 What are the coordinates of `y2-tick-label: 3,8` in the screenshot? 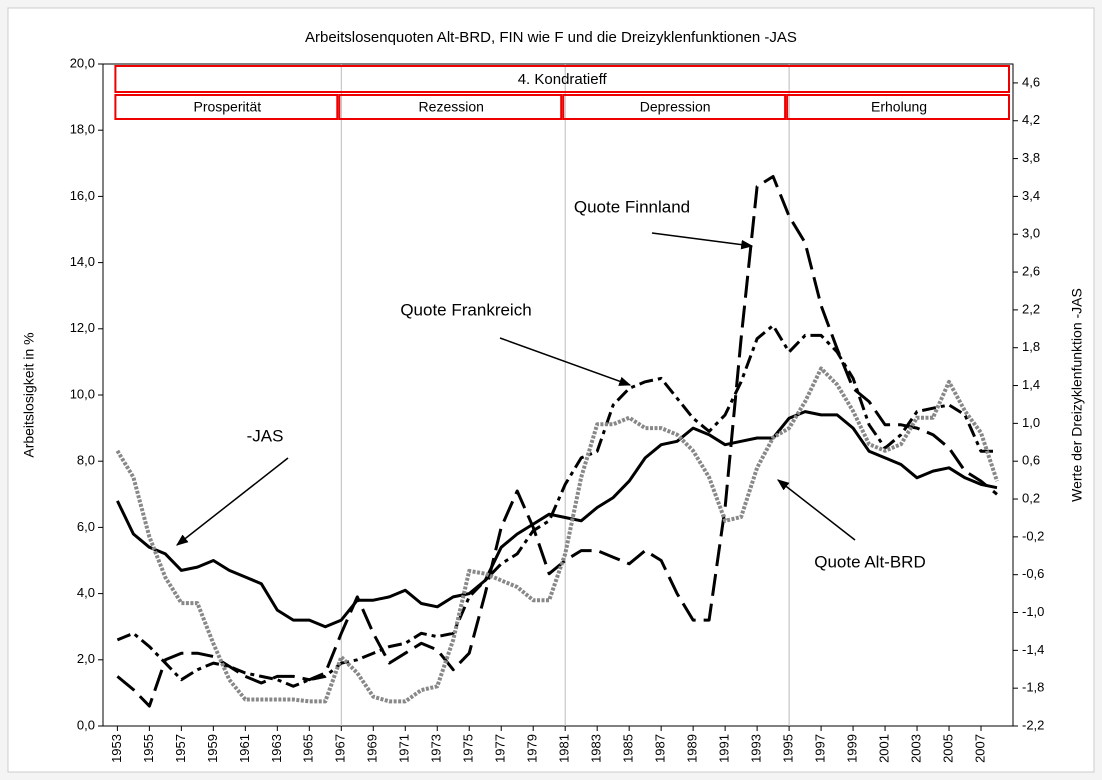 It's located at (1031, 157).